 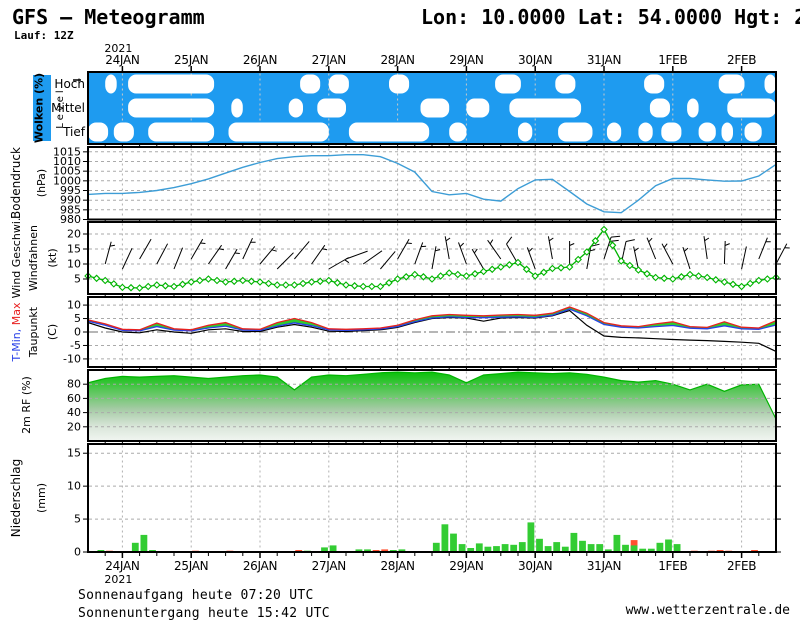 What do you see at coordinates (33, 332) in the screenshot?
I see `svg-text: Taupunkt` at bounding box center [33, 332].